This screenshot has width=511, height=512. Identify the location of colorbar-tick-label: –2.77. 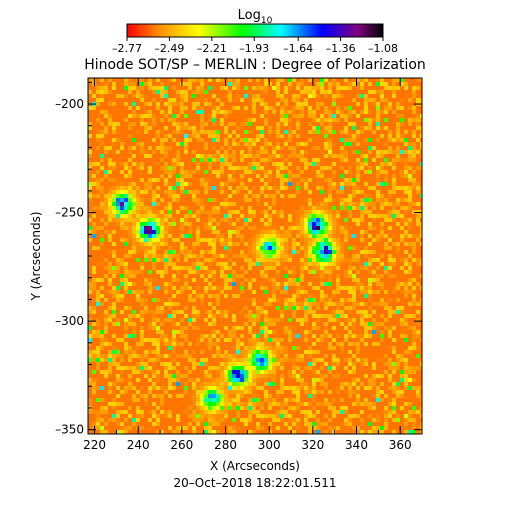
(127, 48).